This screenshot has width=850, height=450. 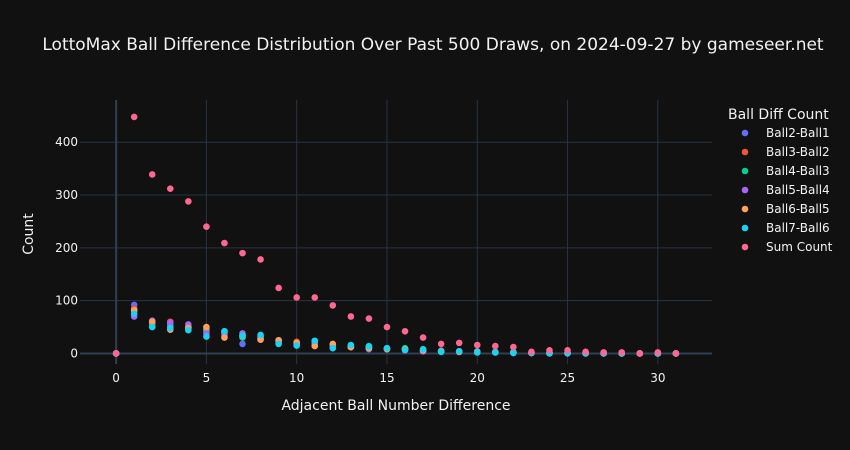 What do you see at coordinates (798, 152) in the screenshot?
I see `legend-item-label: Ball3-Ball2` at bounding box center [798, 152].